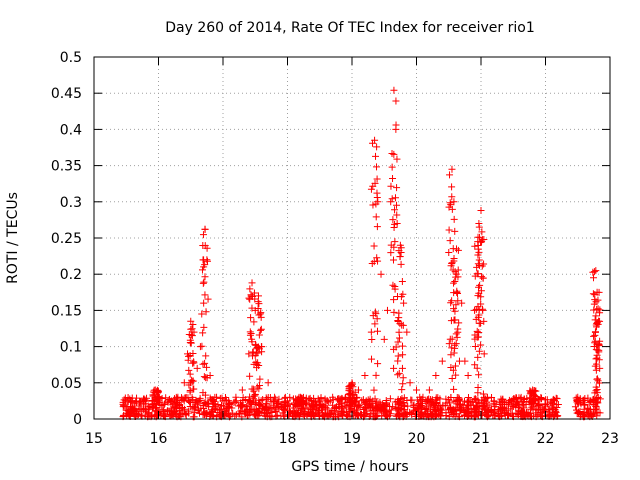 The height and width of the screenshot is (480, 640). I want to click on x-tick-label: 20, so click(417, 439).